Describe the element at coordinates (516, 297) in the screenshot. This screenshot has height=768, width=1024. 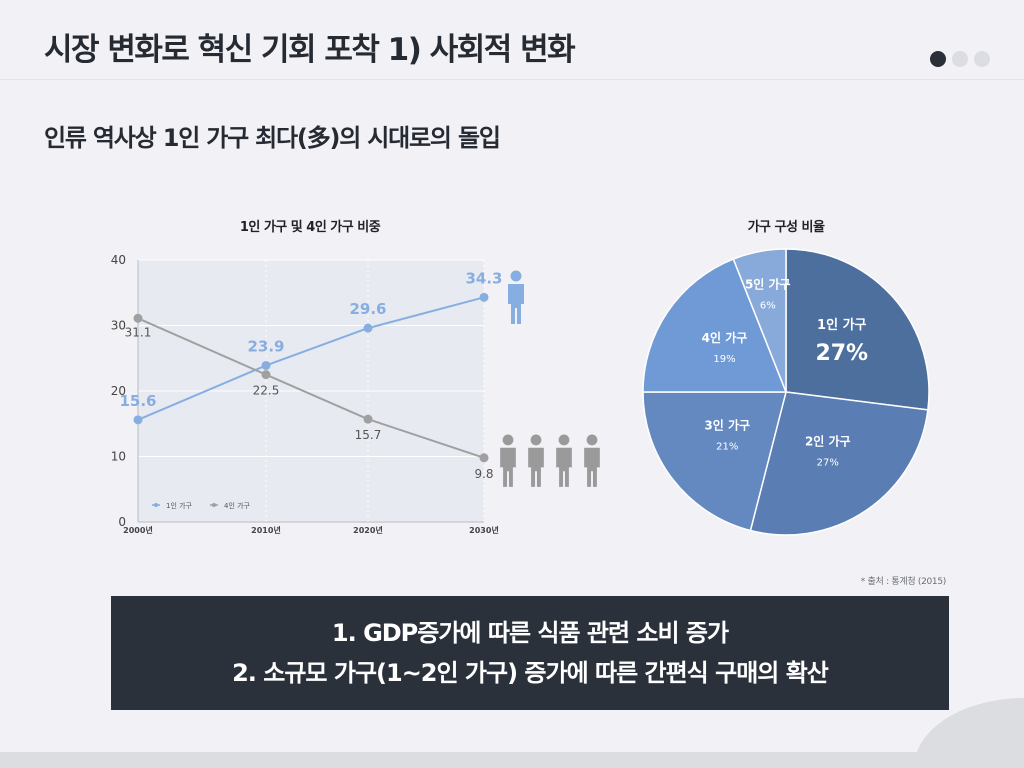
I see `person-icon` at that location.